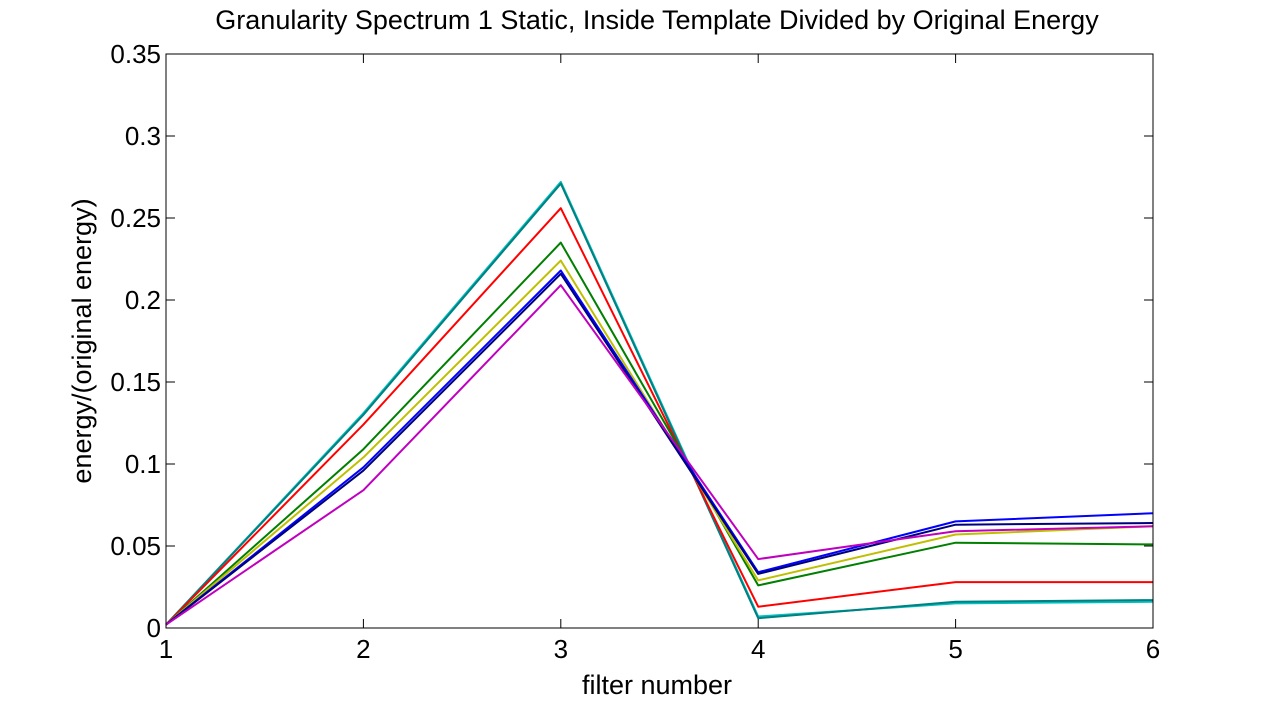 Image resolution: width=1274 pixels, height=706 pixels. What do you see at coordinates (143, 464) in the screenshot?
I see `y-tick-label: 0.1` at bounding box center [143, 464].